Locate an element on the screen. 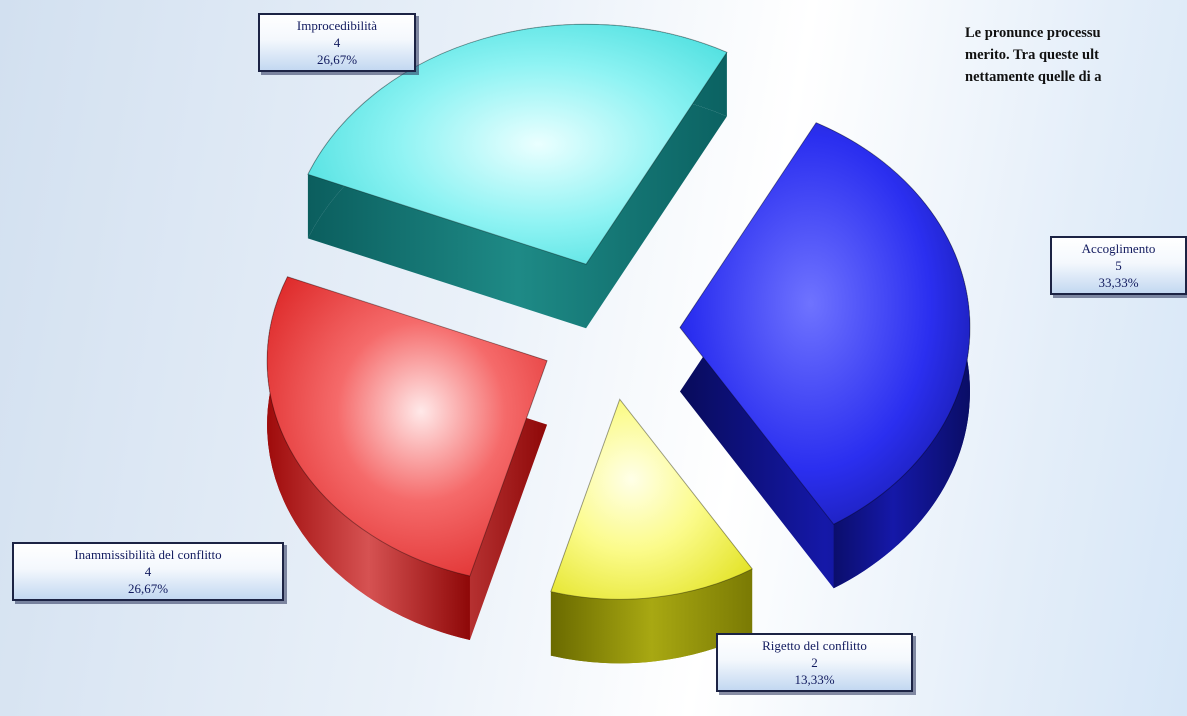  label-percent: 13,33% is located at coordinates (814, 679).